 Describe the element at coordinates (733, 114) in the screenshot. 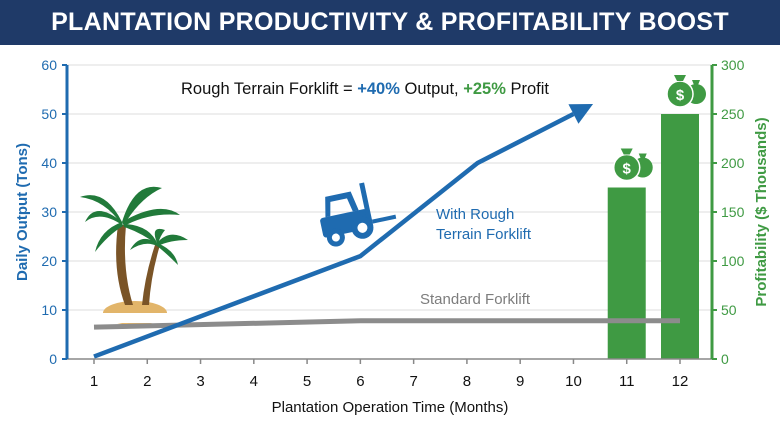

I see `y2-tick-label: 250` at that location.